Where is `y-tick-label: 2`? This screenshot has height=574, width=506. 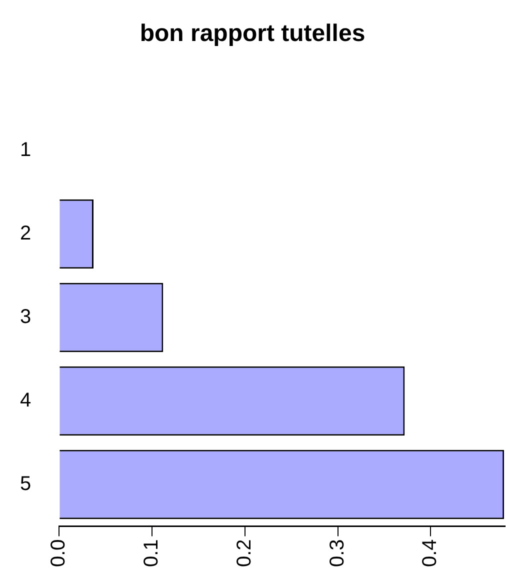
y-tick-label: 2 is located at coordinates (26, 233).